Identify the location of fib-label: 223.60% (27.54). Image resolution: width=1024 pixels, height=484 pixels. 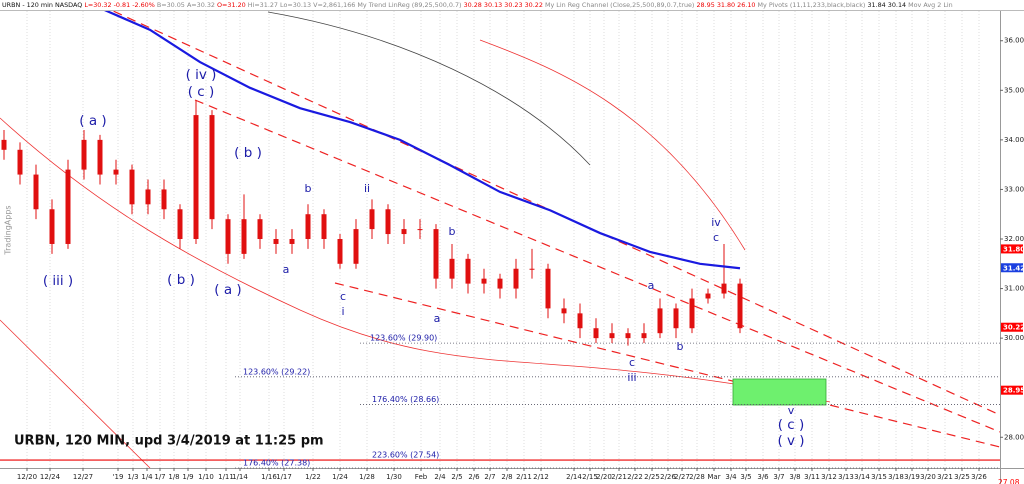
(405, 455).